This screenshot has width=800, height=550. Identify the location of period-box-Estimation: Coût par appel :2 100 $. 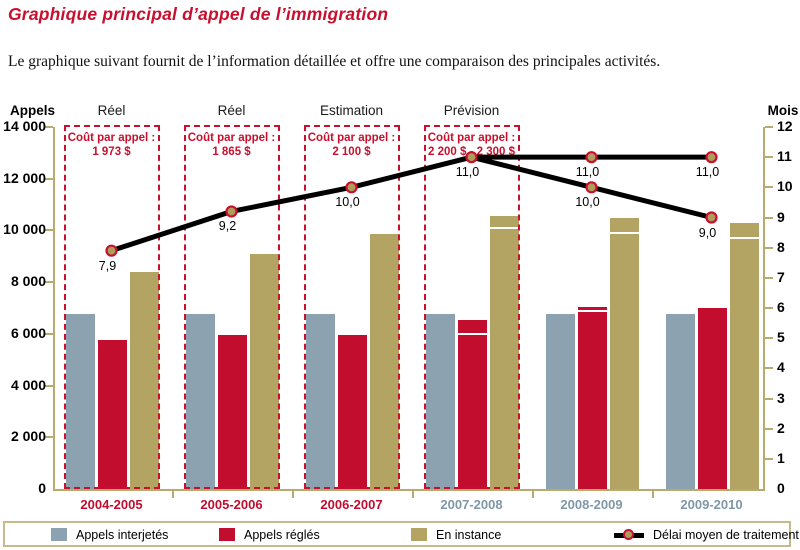
(351, 307).